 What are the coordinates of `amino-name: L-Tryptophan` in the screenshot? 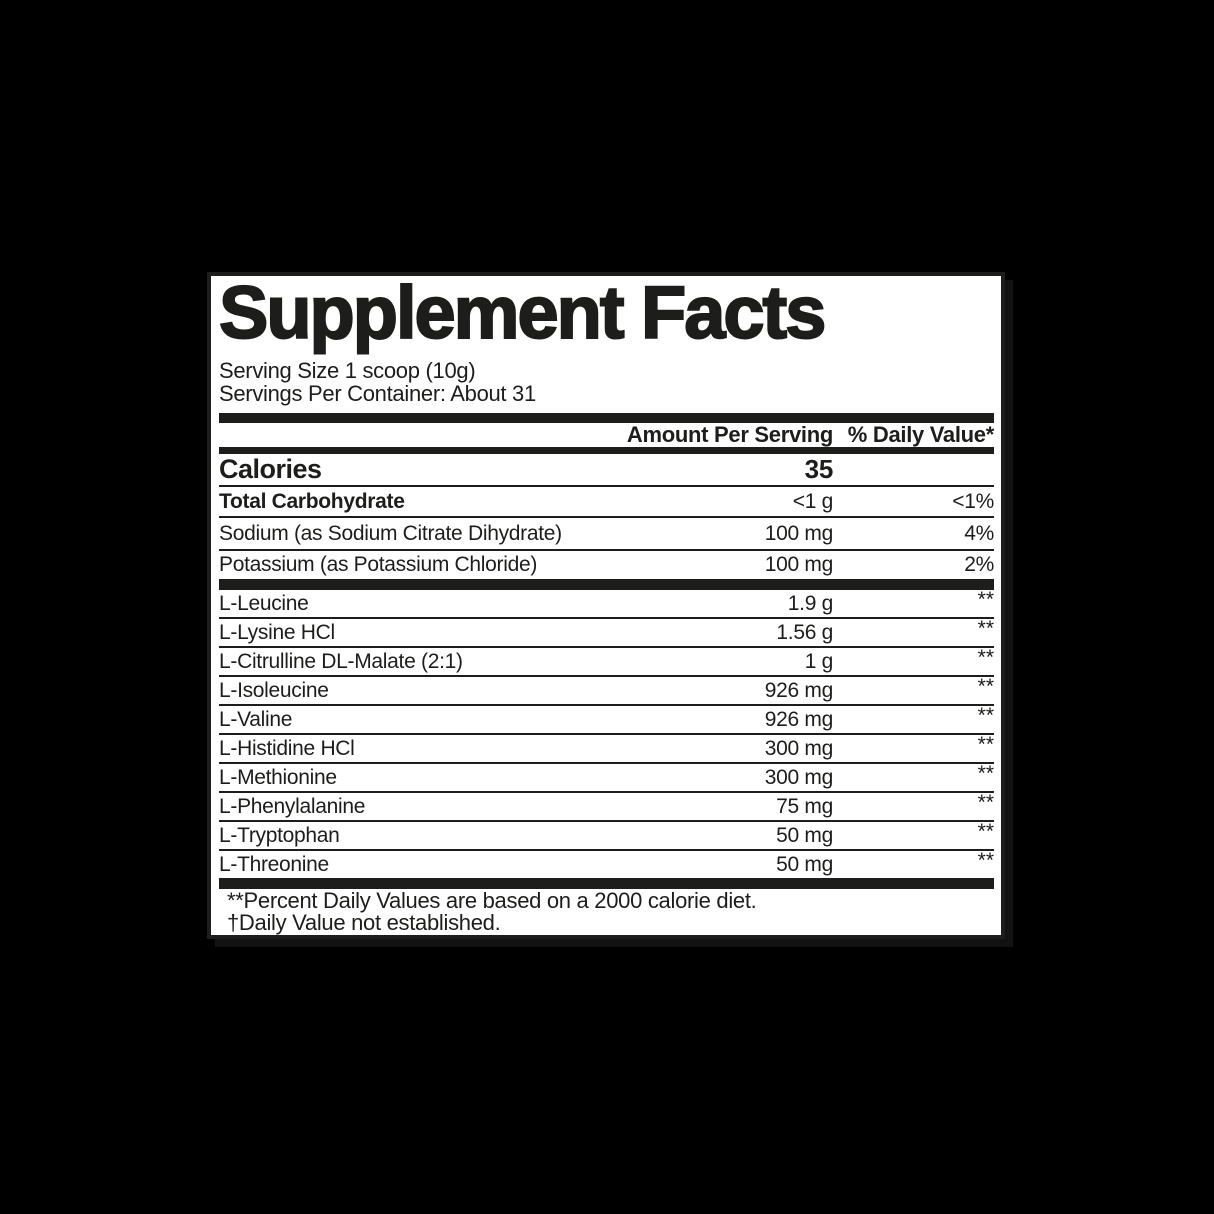 It's located at (279, 835).